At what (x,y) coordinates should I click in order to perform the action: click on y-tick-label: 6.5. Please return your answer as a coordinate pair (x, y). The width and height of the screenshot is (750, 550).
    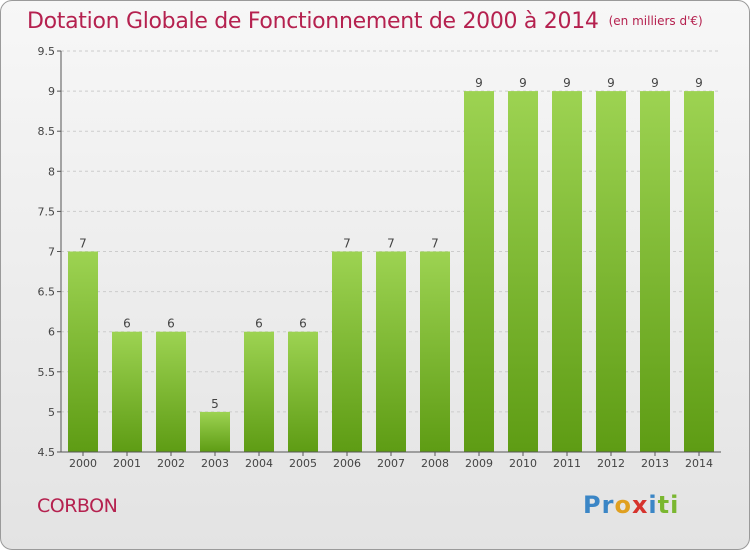
    Looking at the image, I should click on (47, 292).